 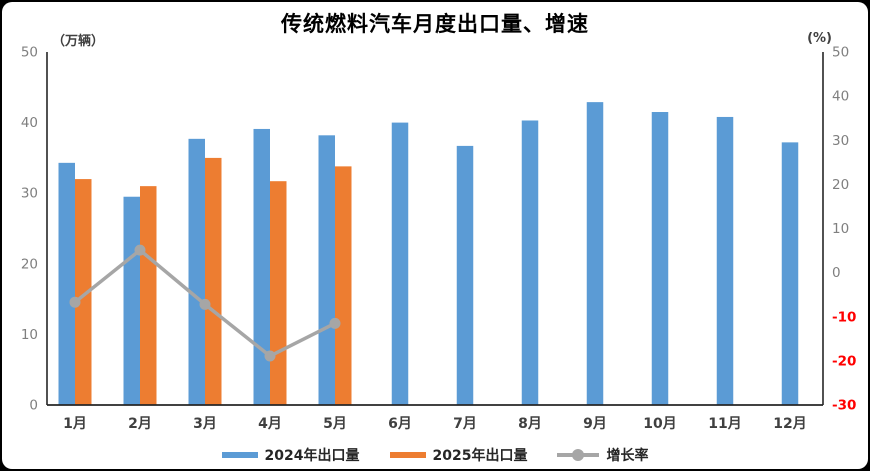 I want to click on right-axis-unit: (%), so click(x=819, y=38).